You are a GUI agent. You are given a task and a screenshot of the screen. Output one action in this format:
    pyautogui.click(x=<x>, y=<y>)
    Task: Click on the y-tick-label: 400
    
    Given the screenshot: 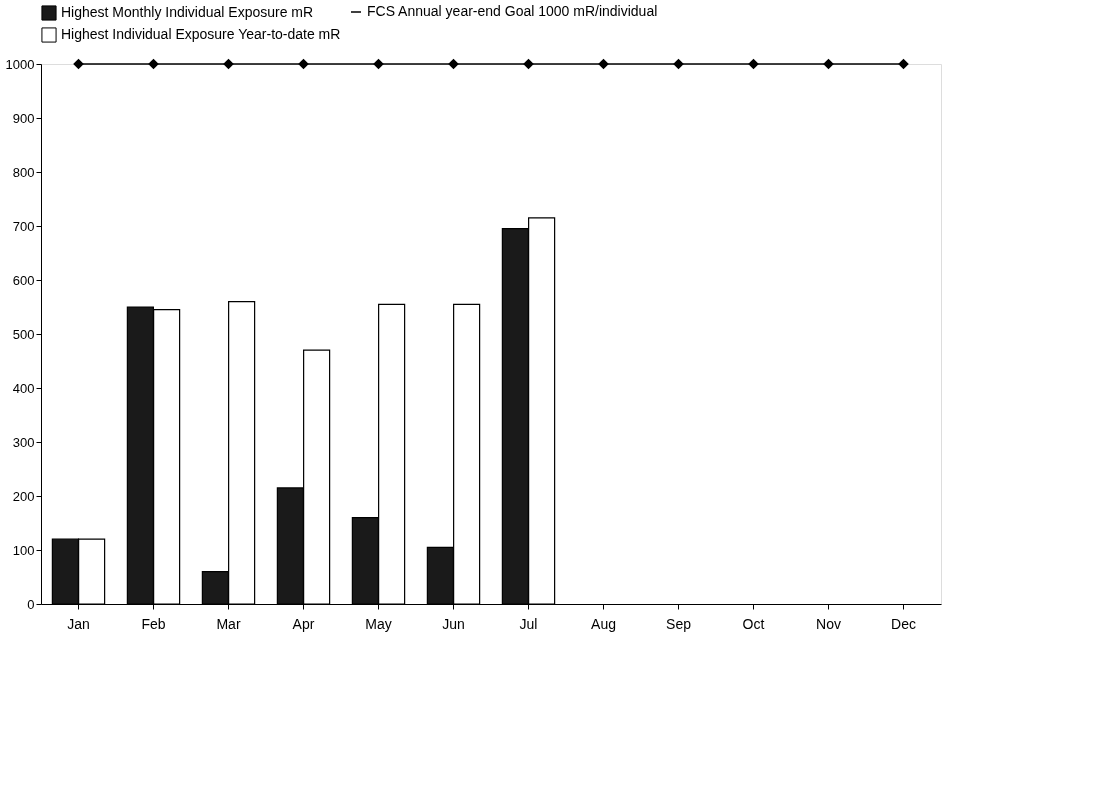 What is the action you would take?
    pyautogui.click(x=23, y=388)
    